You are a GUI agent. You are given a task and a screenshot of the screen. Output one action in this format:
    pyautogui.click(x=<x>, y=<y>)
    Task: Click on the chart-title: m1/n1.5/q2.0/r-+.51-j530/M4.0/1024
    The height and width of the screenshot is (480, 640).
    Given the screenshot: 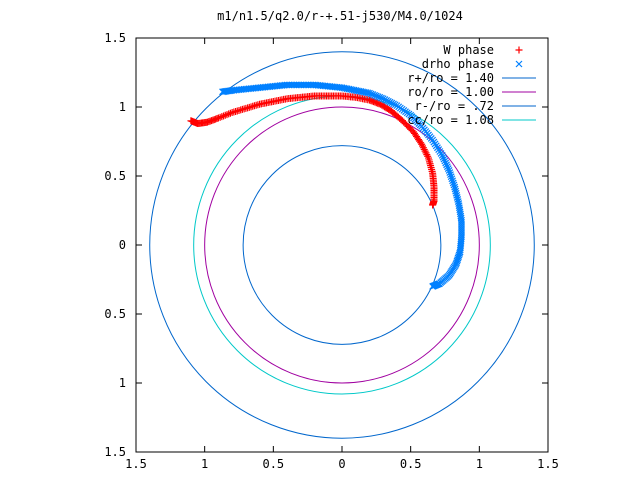 What is the action you would take?
    pyautogui.click(x=340, y=16)
    